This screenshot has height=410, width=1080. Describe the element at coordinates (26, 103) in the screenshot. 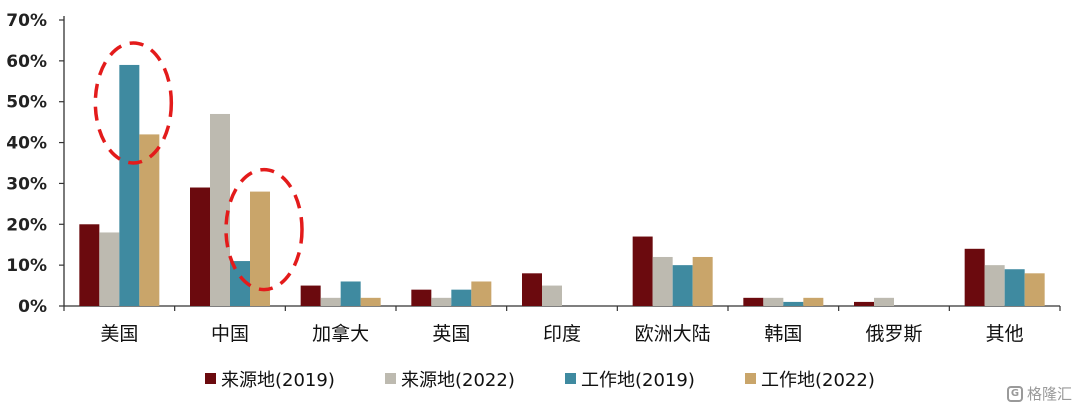

I see `y-tick-label: 50%` at that location.